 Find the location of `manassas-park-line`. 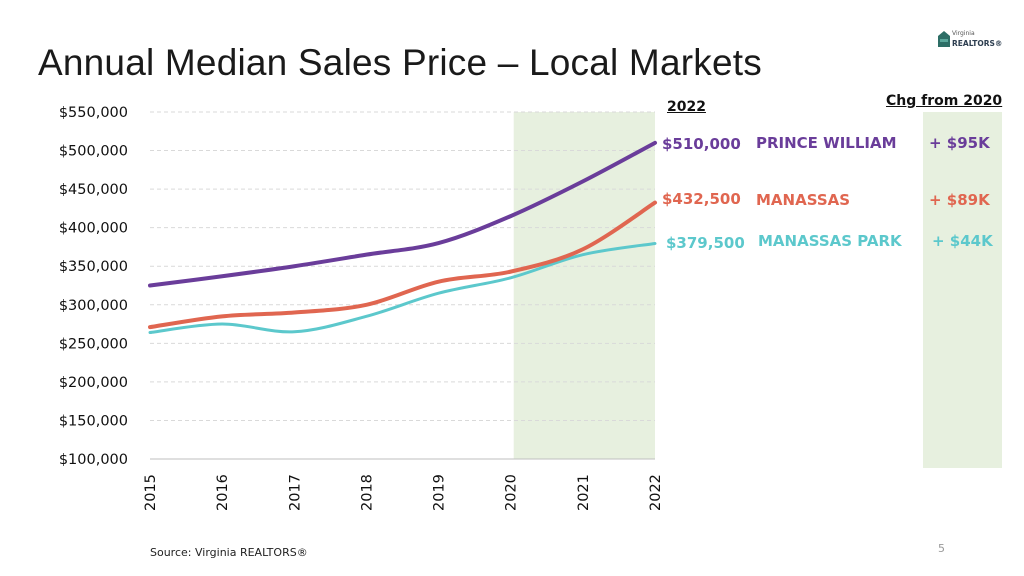

manassas-park-line is located at coordinates (402, 288).